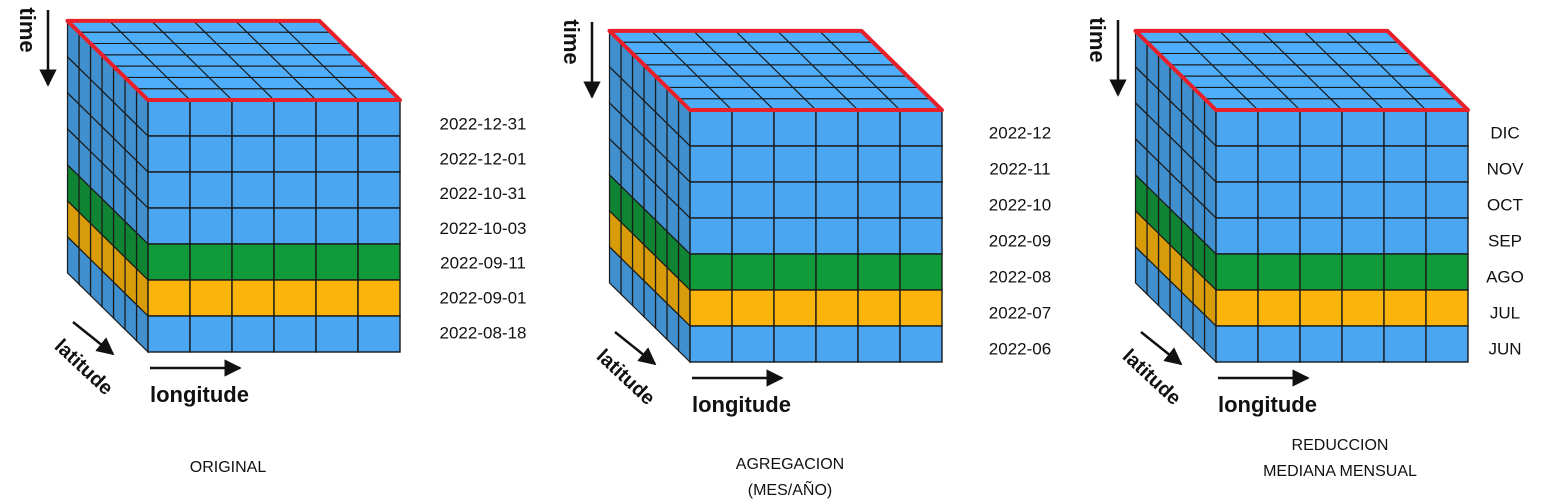  Describe the element at coordinates (483, 228) in the screenshot. I see `slice-label: 2022-10-03` at that location.